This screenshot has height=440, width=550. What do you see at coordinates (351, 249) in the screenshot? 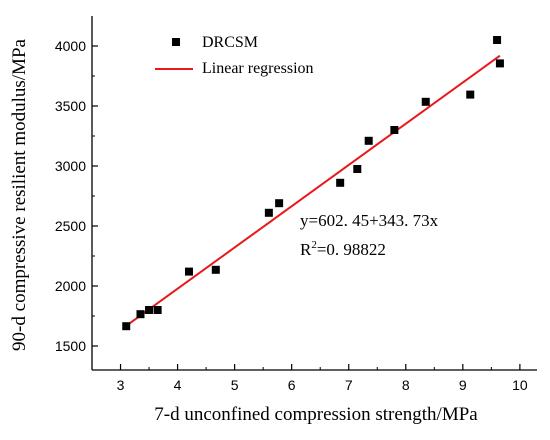
I see `r-squared-value: =0. 98822` at bounding box center [351, 249].